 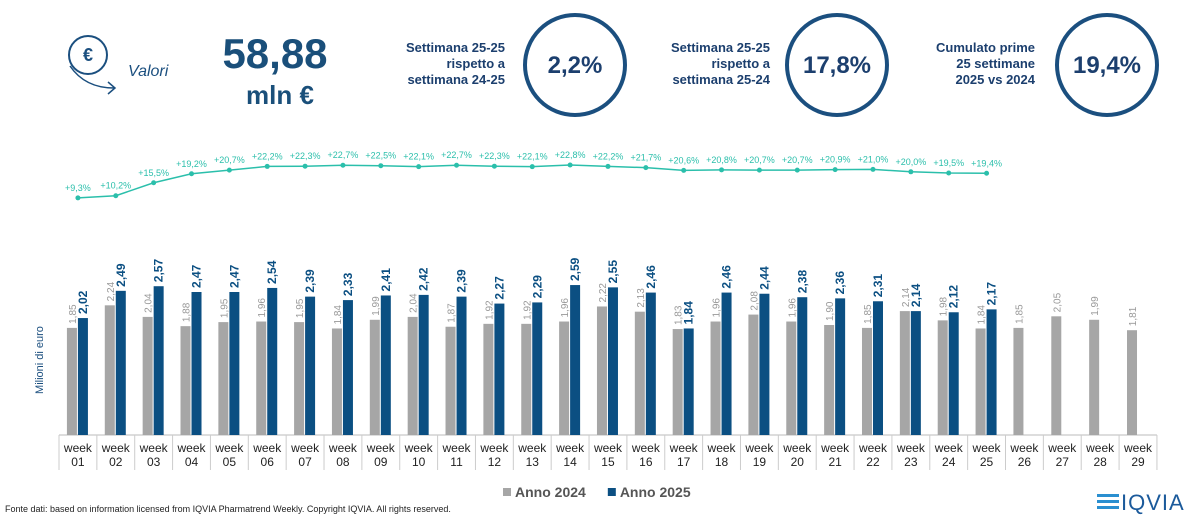 What do you see at coordinates (507, 492) in the screenshot?
I see `legend-swatch` at bounding box center [507, 492].